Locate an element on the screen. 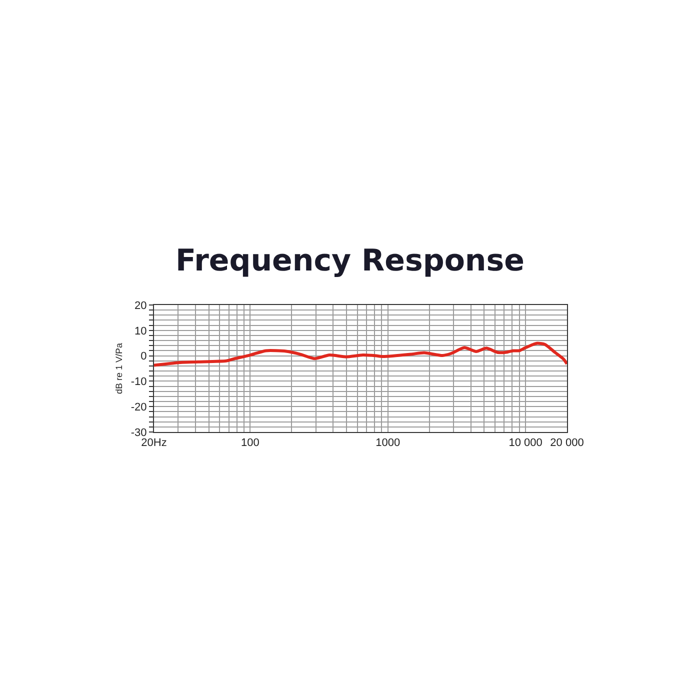 Image resolution: width=700 pixels, height=700 pixels. y-tick-label: 20 is located at coordinates (140, 306).